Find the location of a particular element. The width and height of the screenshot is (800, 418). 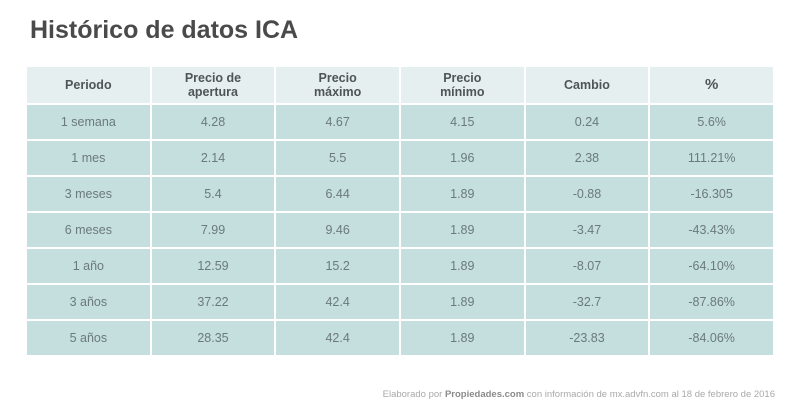

footer-brand: Propiedades.com is located at coordinates (484, 394).